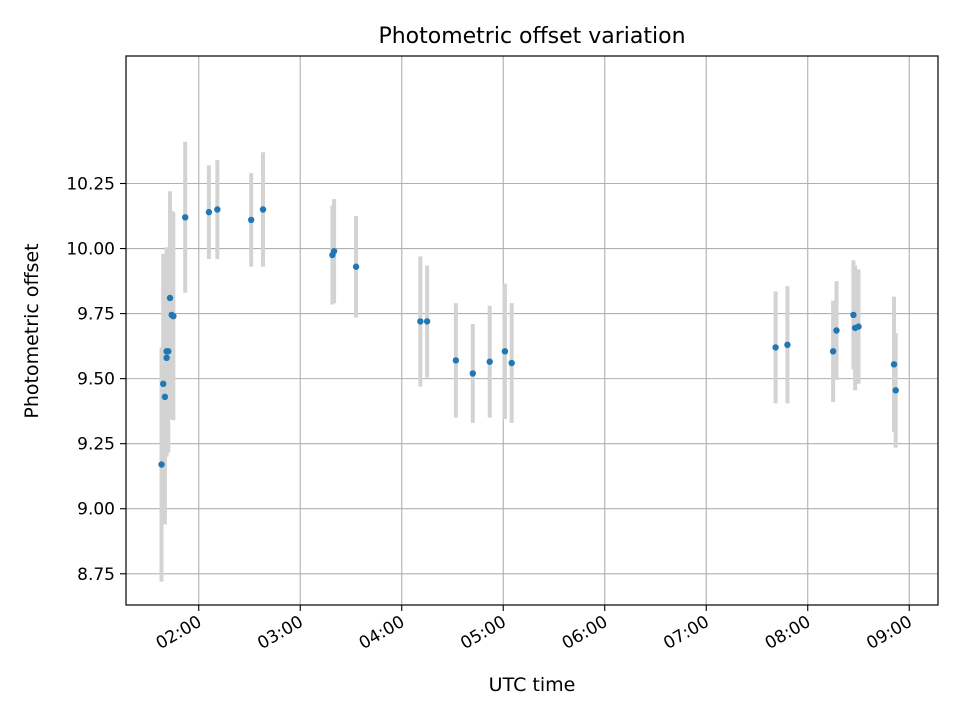  What do you see at coordinates (96, 380) in the screenshot?
I see `y-tick-label: 9.50` at bounding box center [96, 380].